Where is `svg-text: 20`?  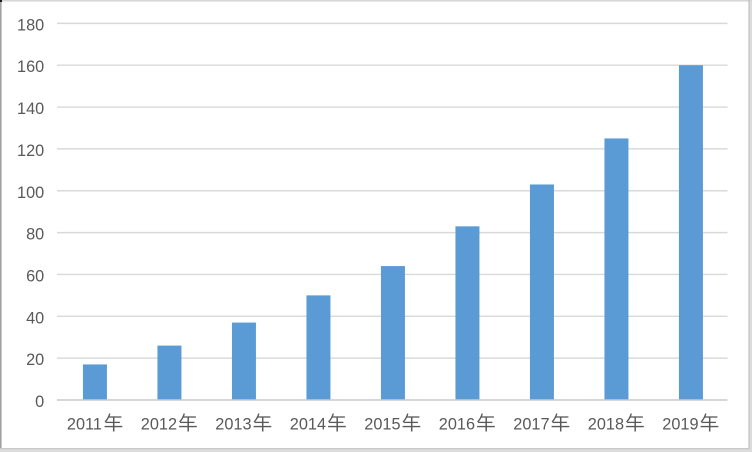
svg-text: 20 is located at coordinates (35, 360).